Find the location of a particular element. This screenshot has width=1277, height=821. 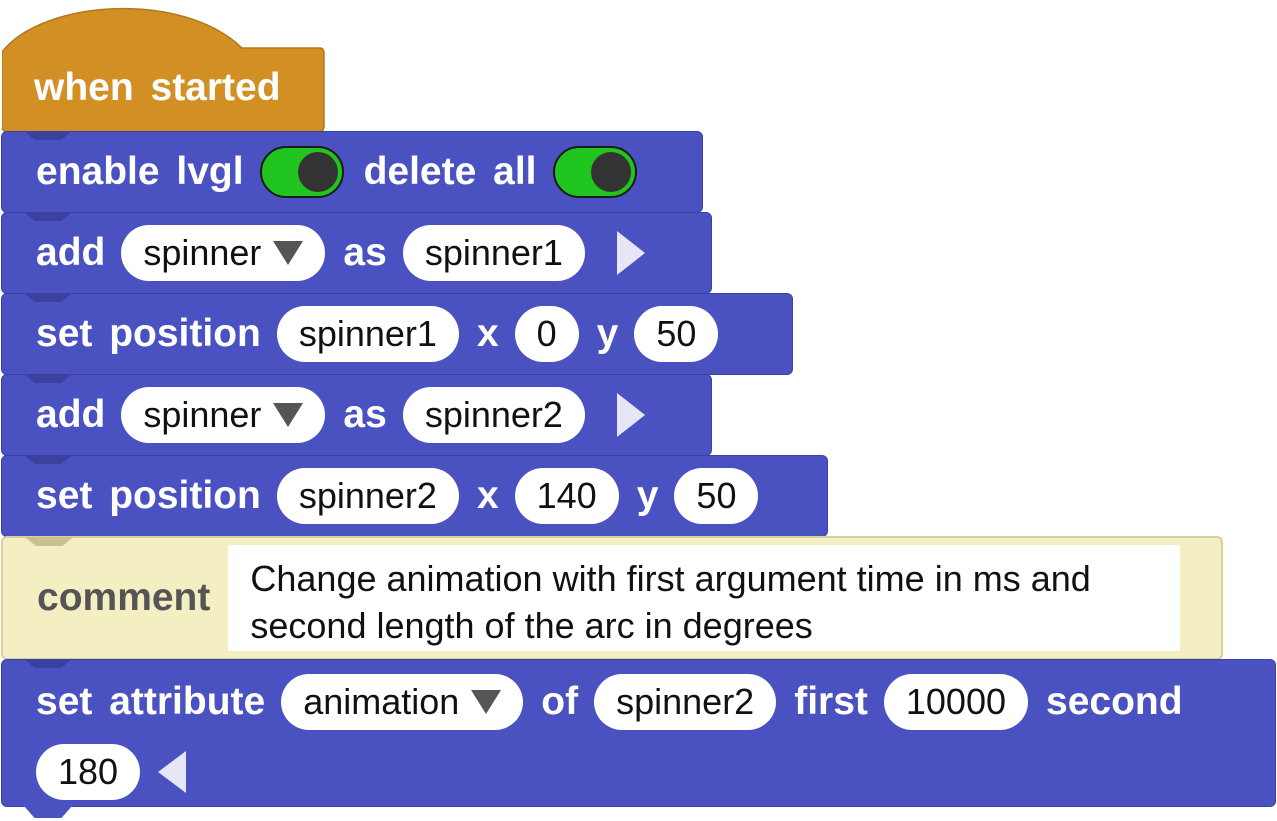

x-input: 0 is located at coordinates (546, 334).